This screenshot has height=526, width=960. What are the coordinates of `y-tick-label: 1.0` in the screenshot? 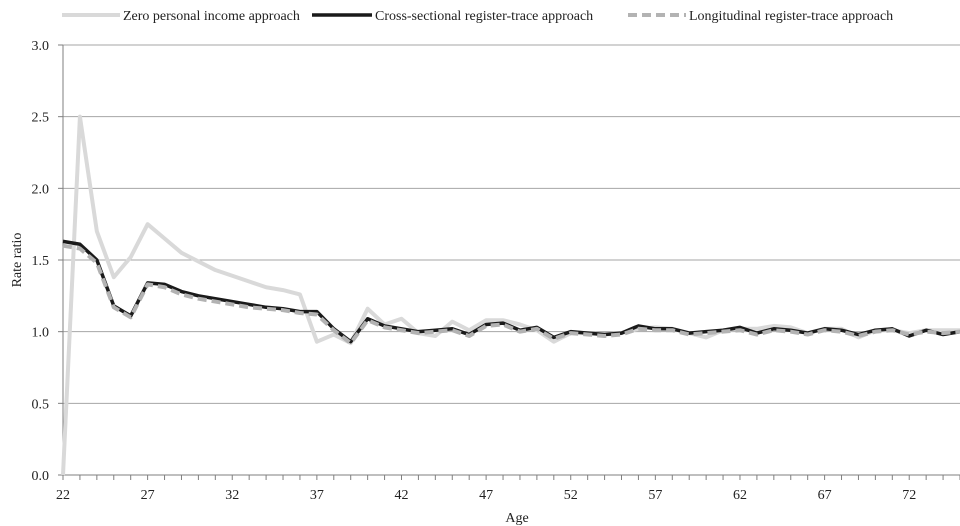 It's located at (41, 333).